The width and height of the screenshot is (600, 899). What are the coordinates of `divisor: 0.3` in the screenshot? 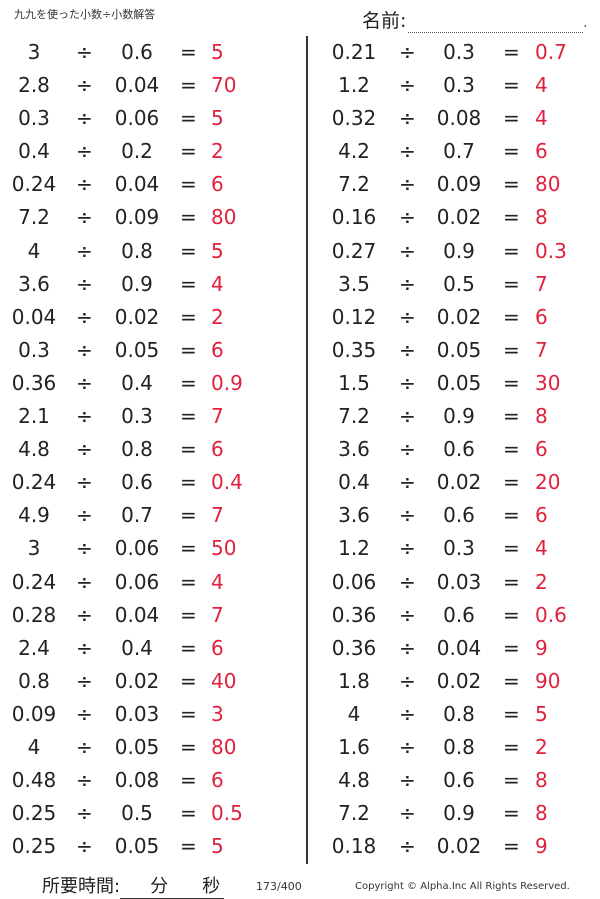 It's located at (459, 85).